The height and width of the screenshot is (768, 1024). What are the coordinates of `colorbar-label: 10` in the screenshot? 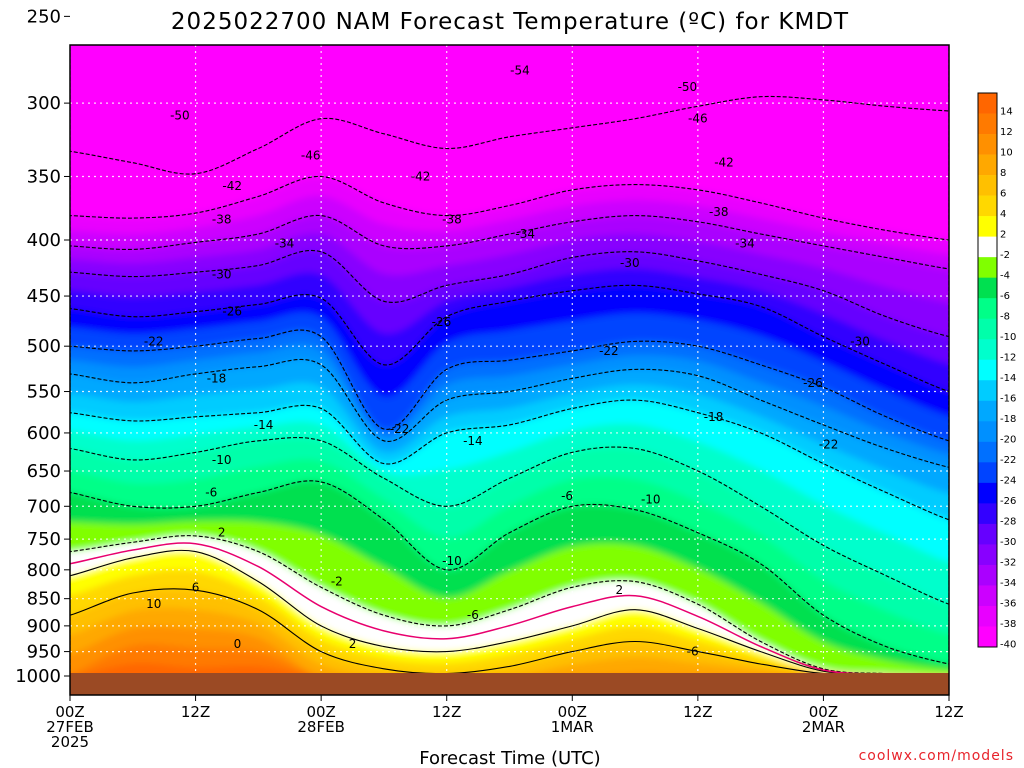 It's located at (1006, 152).